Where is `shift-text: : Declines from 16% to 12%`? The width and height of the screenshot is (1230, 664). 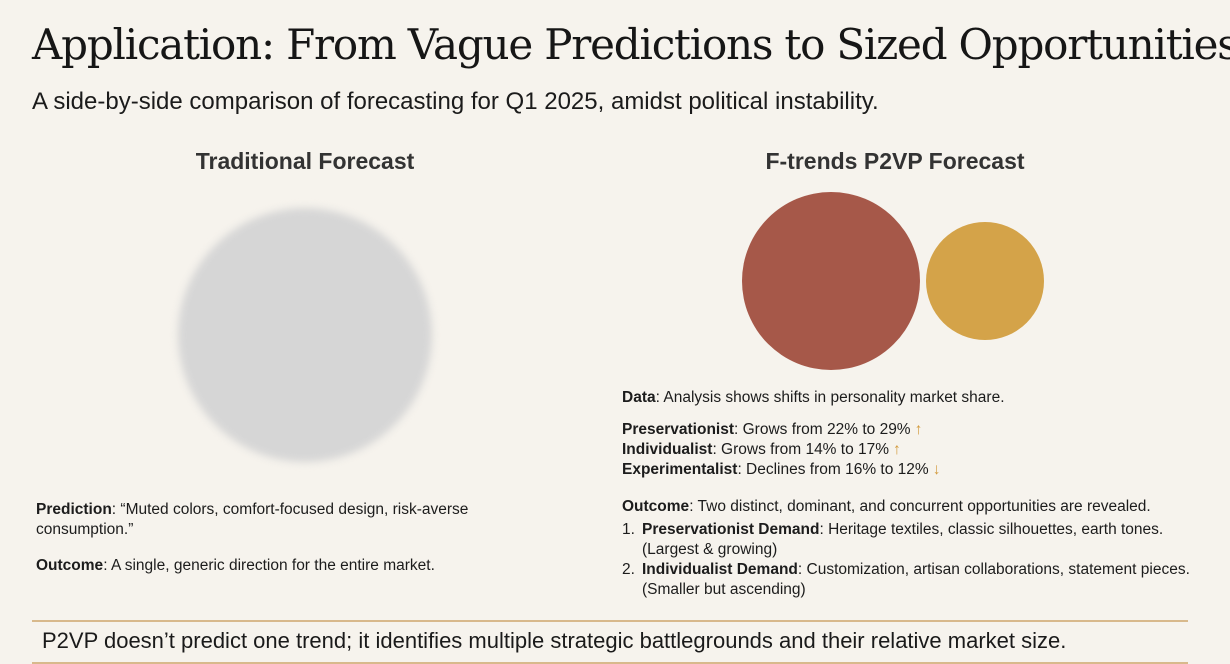 shift-text: : Declines from 16% to 12% is located at coordinates (833, 469).